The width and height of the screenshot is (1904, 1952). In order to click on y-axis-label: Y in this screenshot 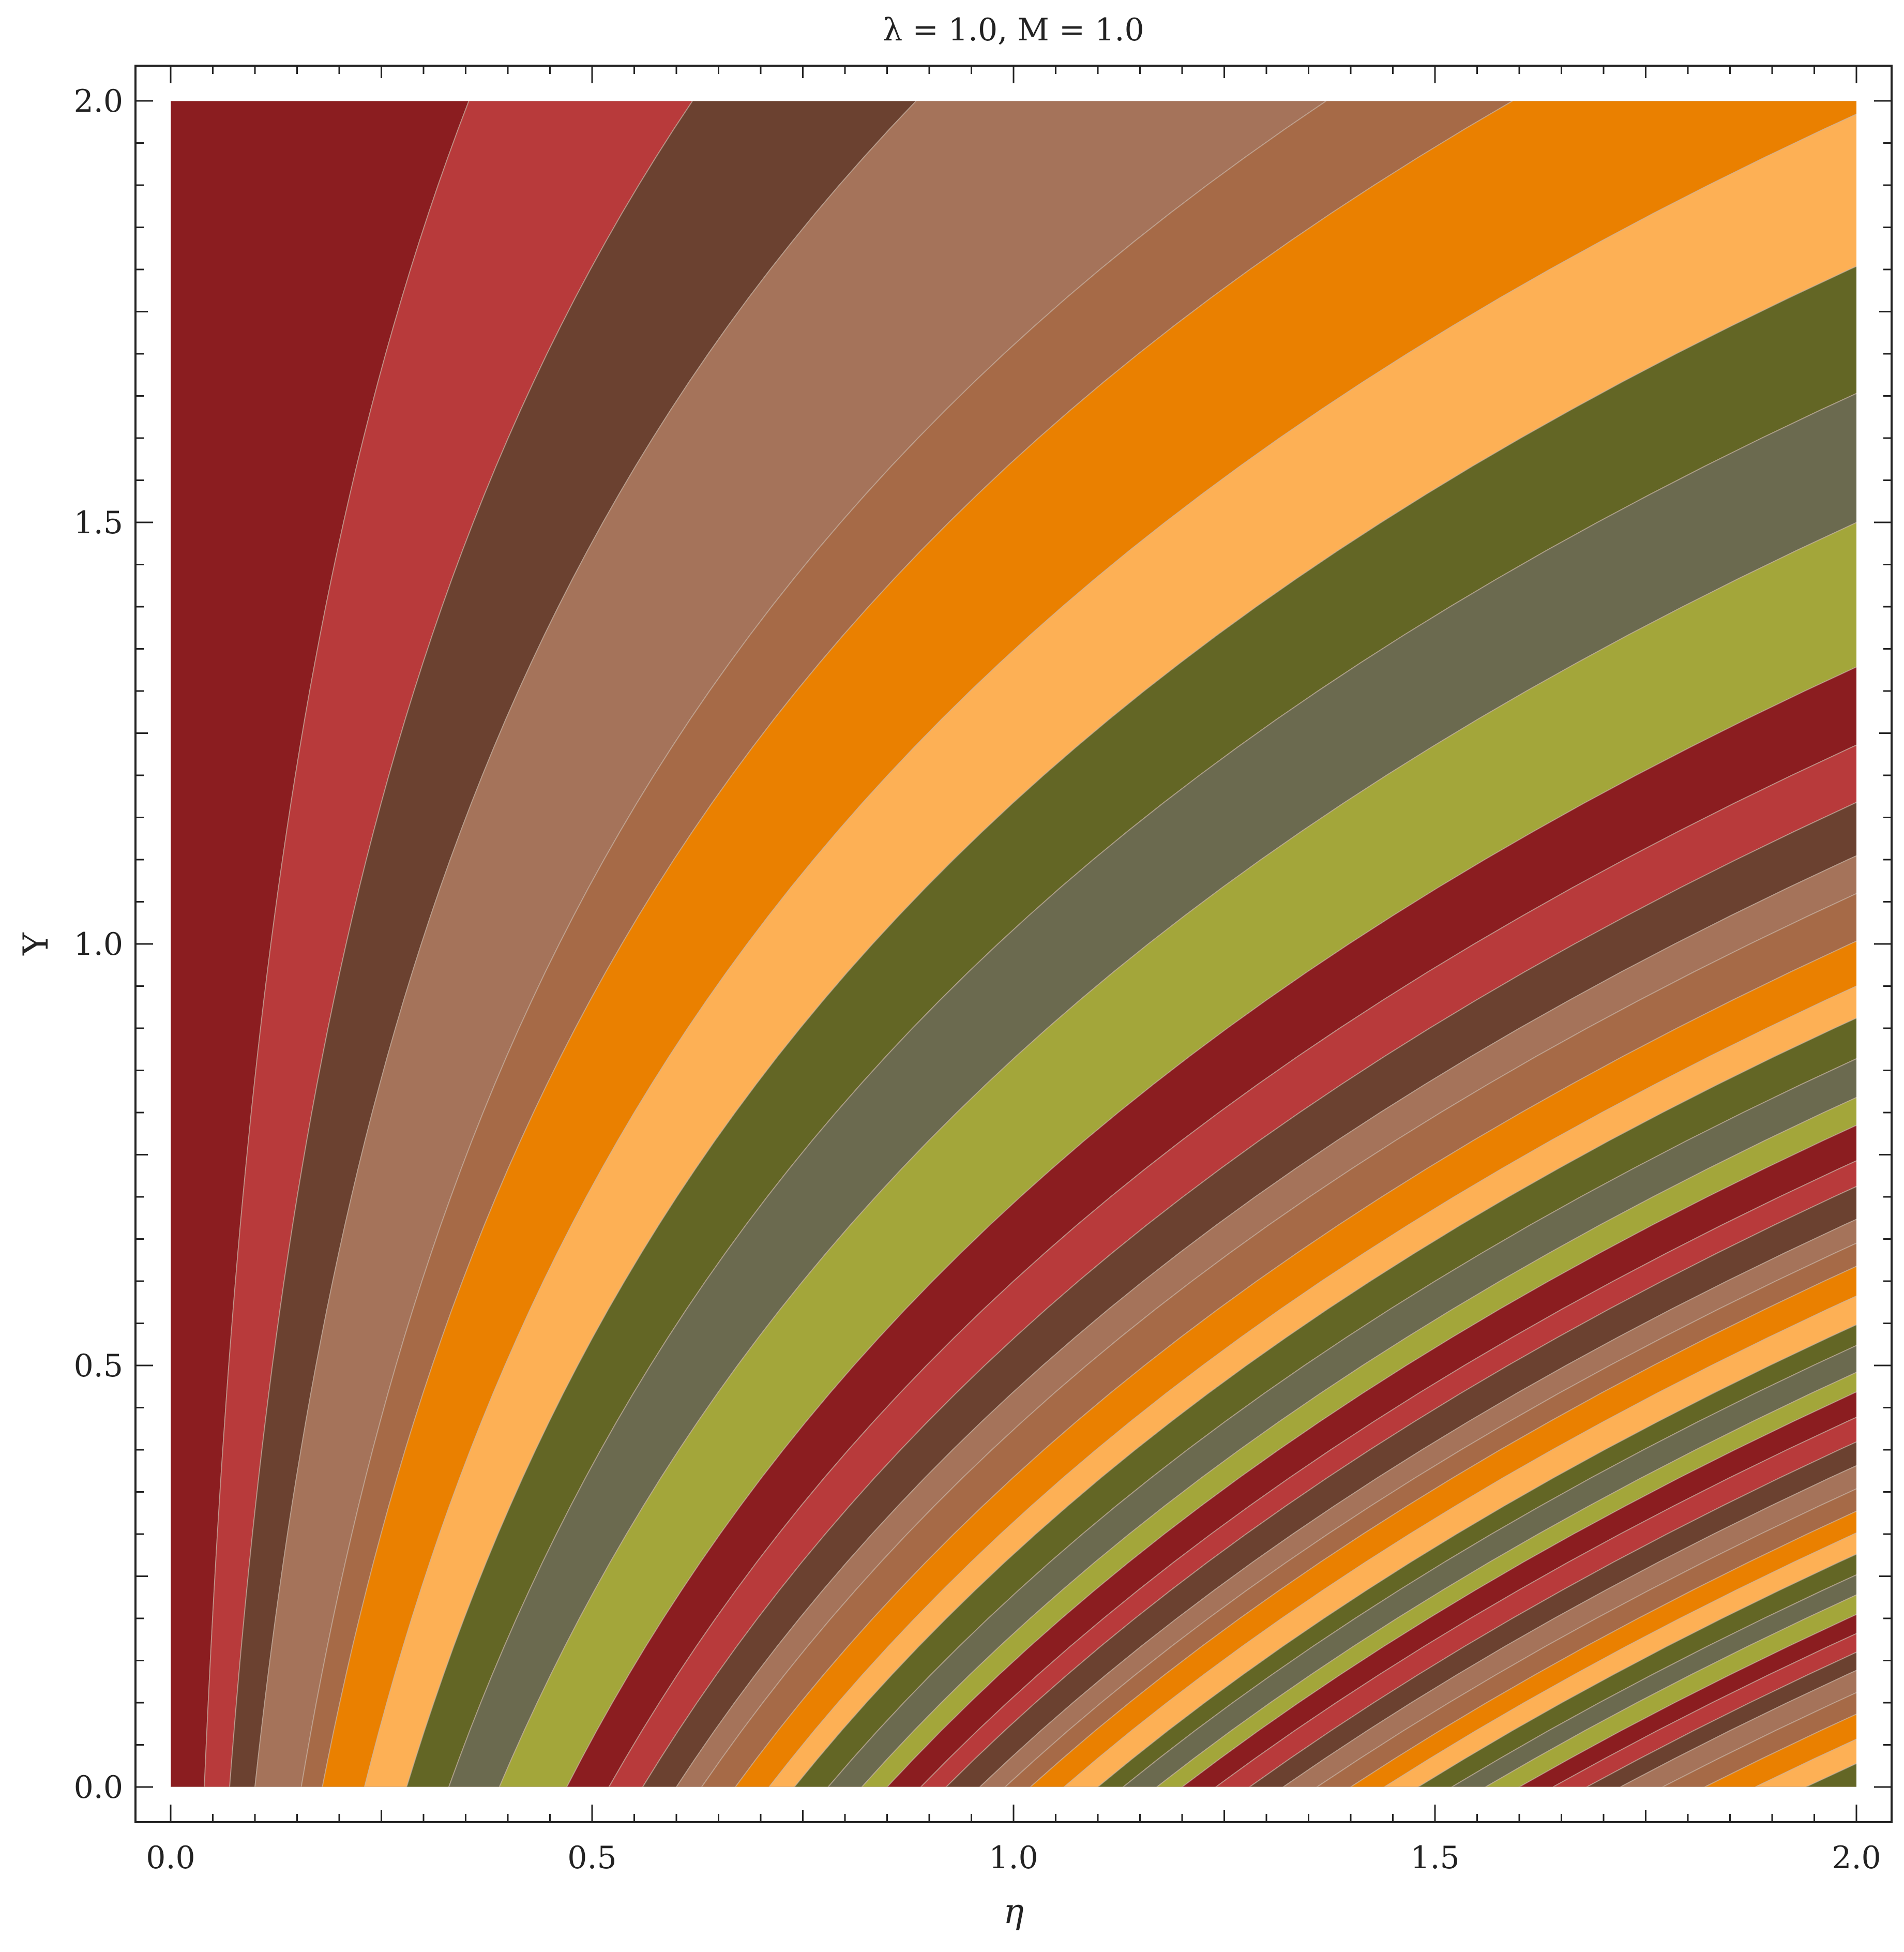, I will do `click(36, 944)`.